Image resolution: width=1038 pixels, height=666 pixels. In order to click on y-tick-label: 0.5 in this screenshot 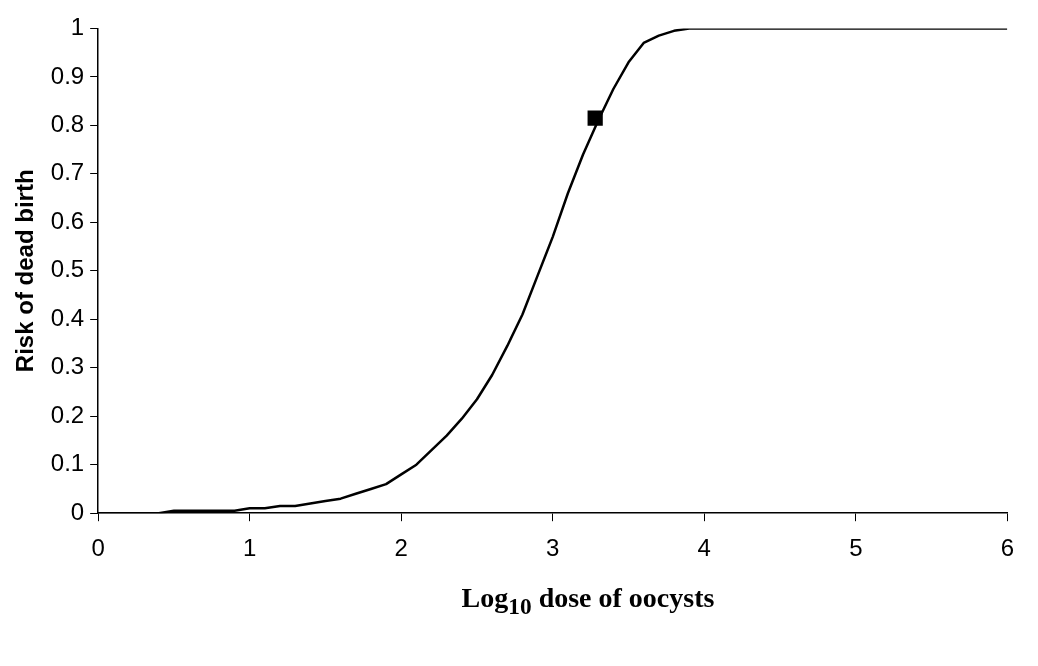, I will do `click(67, 269)`.